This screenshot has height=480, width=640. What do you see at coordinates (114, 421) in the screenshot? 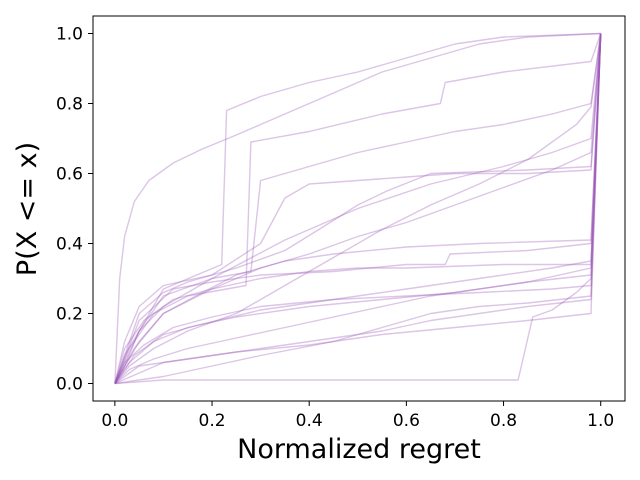
I see `x-tick-label: 0.0` at bounding box center [114, 421].